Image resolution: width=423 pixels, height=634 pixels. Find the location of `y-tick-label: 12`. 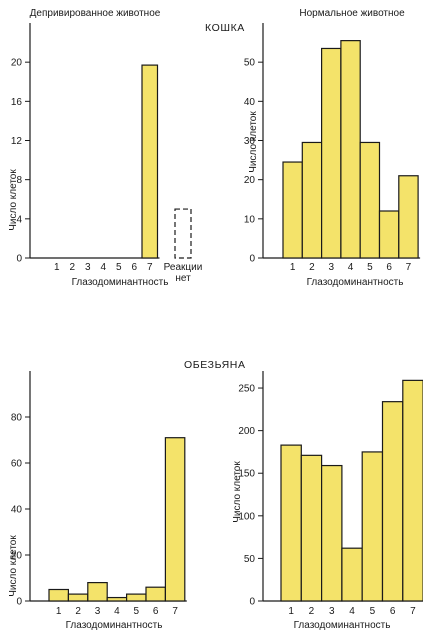

y-tick-label: 12 is located at coordinates (17, 141).